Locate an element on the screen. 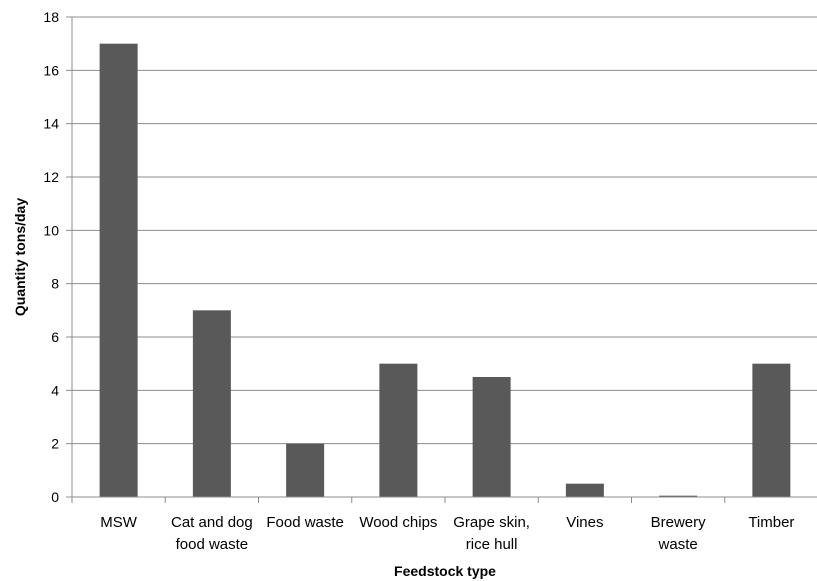 The height and width of the screenshot is (581, 817). y-tick-label: 8 is located at coordinates (55, 284).